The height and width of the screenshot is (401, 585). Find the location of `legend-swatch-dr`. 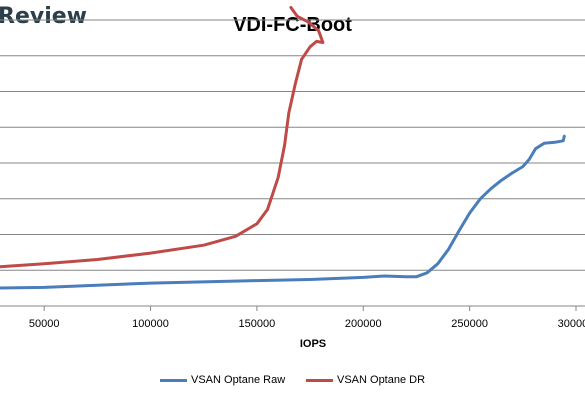

legend-swatch-dr is located at coordinates (319, 380).